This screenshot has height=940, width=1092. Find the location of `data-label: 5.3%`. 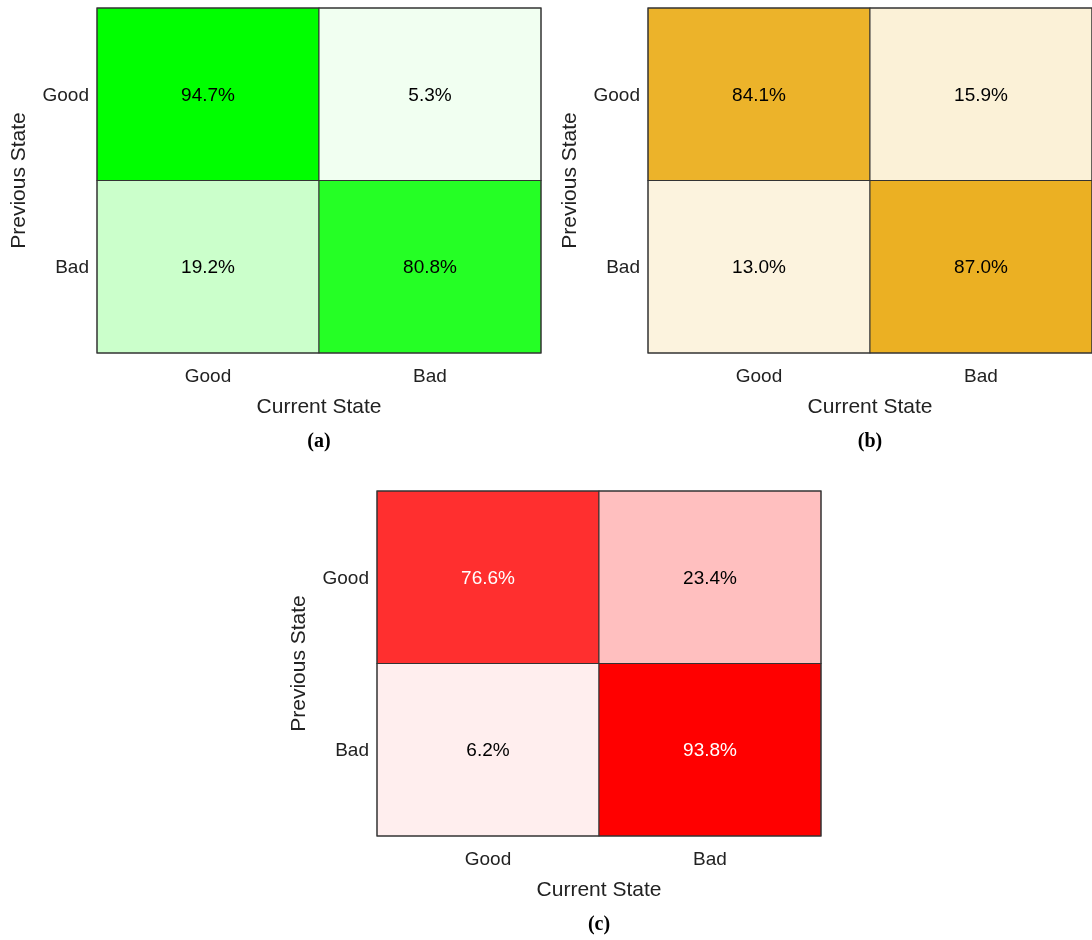

data-label: 5.3% is located at coordinates (430, 94).